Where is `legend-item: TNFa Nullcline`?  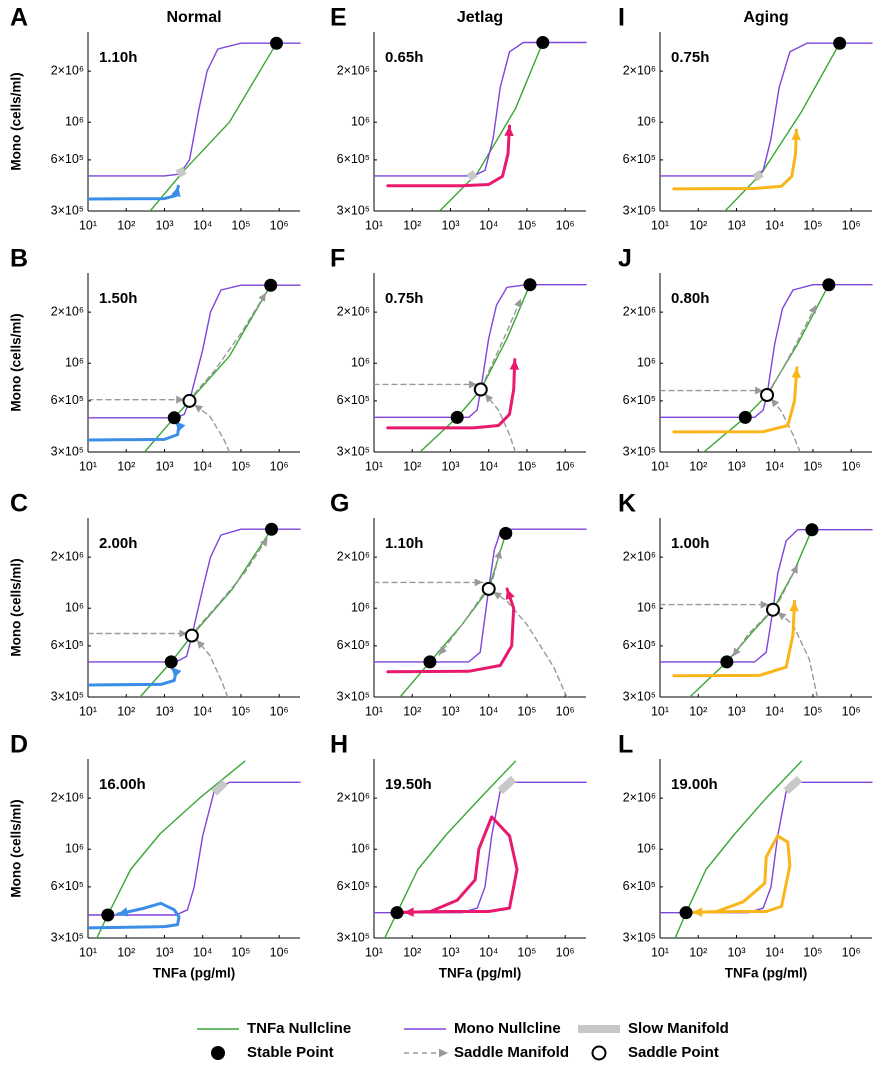 legend-item: TNFa Nullcline is located at coordinates (274, 1028).